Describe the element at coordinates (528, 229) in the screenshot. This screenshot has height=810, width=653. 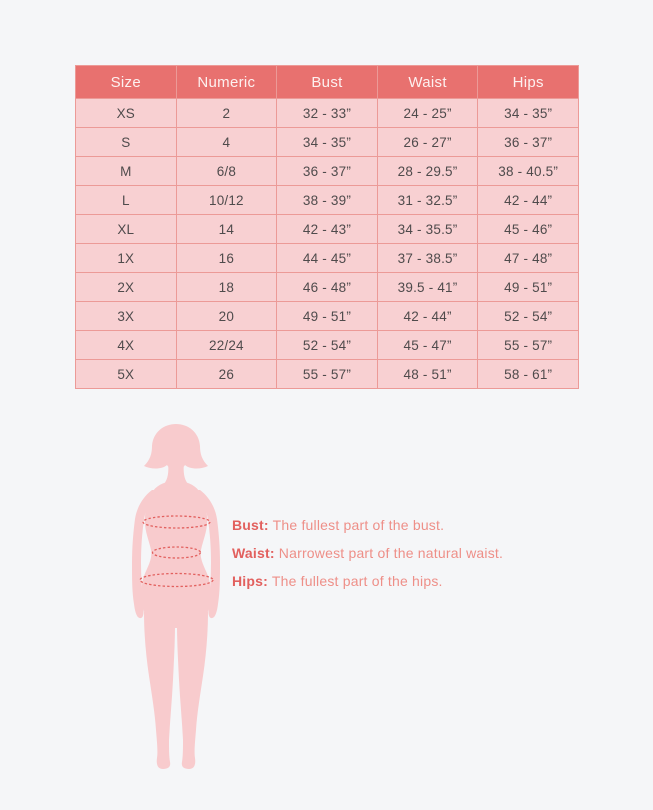
I see `hips-cell: 45 - 46”` at that location.